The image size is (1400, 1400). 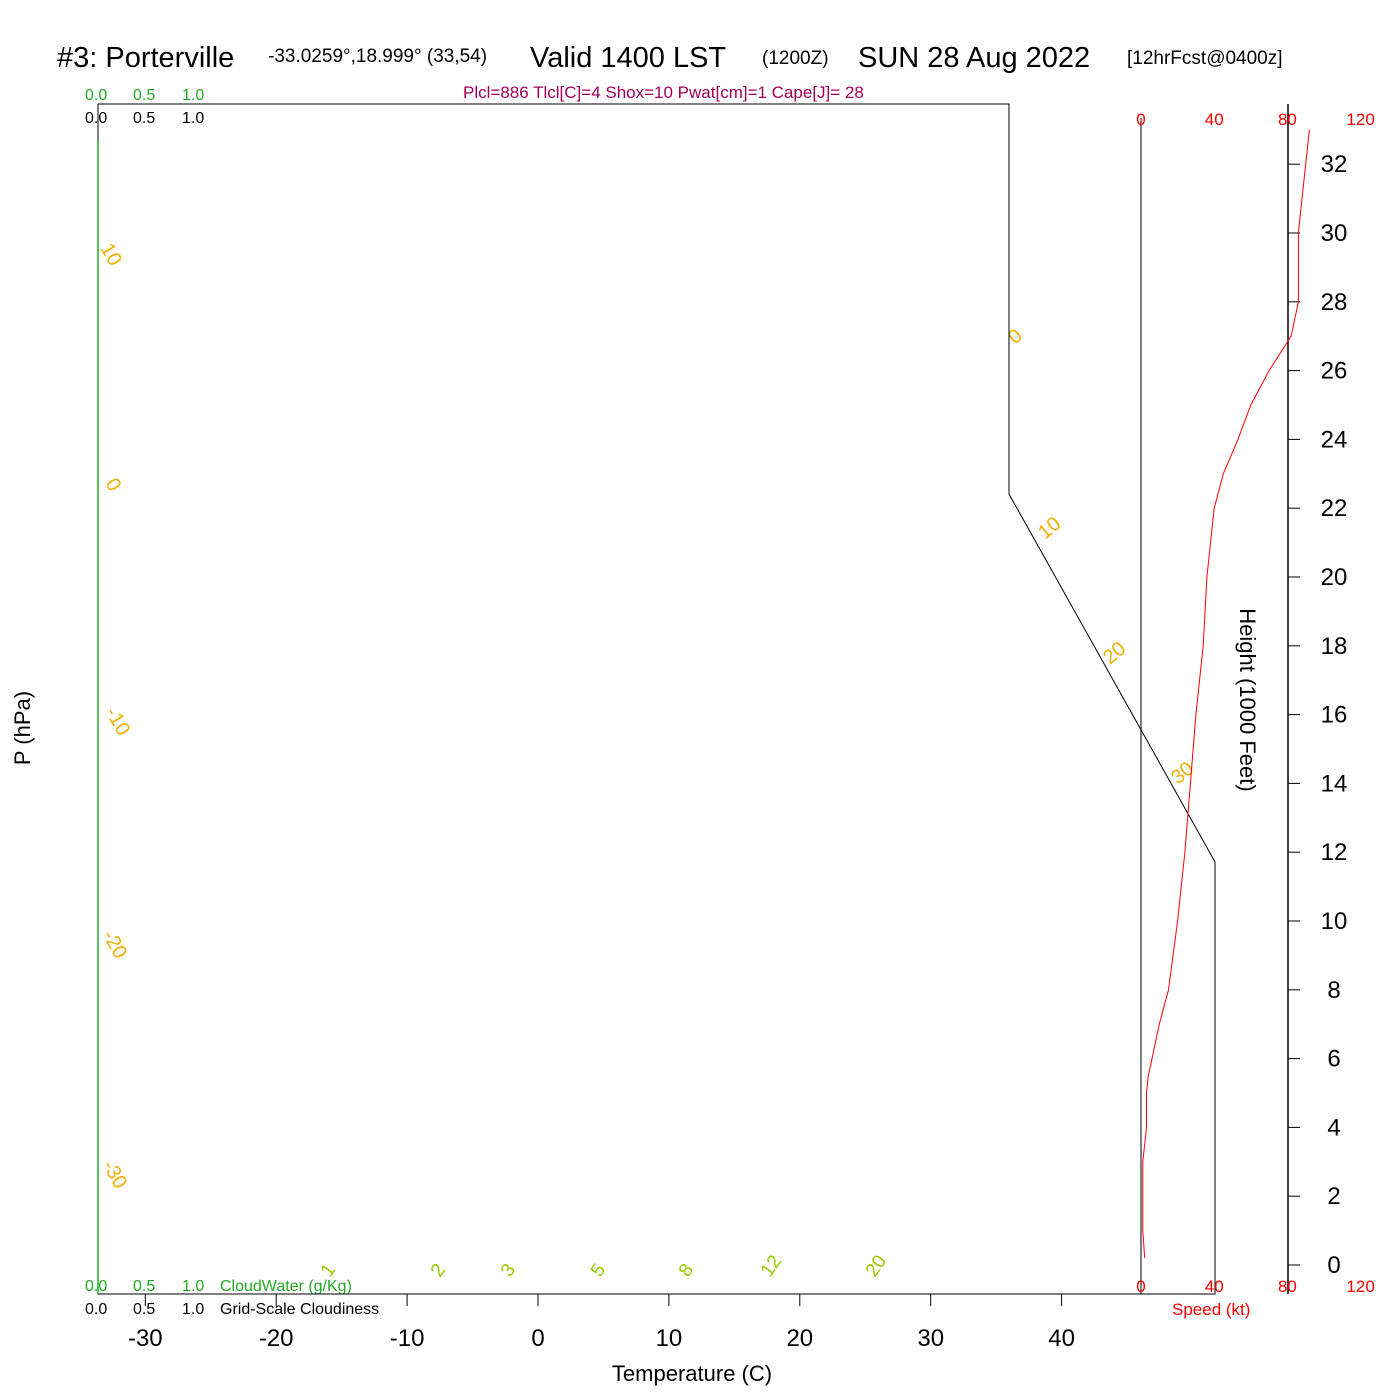 What do you see at coordinates (1287, 1286) in the screenshot?
I see `speed-tick-bottom: 80` at bounding box center [1287, 1286].